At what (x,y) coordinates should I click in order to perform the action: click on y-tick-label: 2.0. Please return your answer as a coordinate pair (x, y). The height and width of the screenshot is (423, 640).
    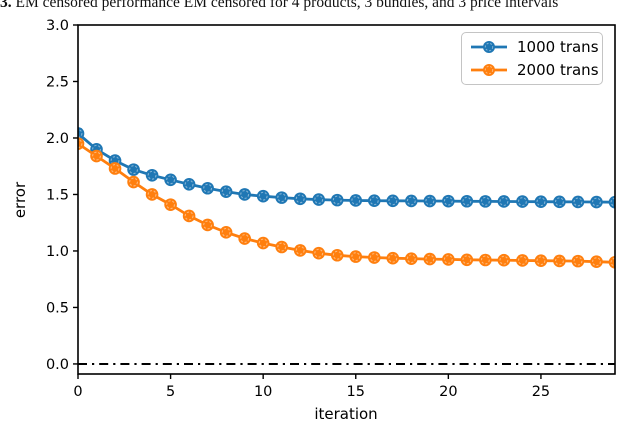
    Looking at the image, I should click on (57, 139).